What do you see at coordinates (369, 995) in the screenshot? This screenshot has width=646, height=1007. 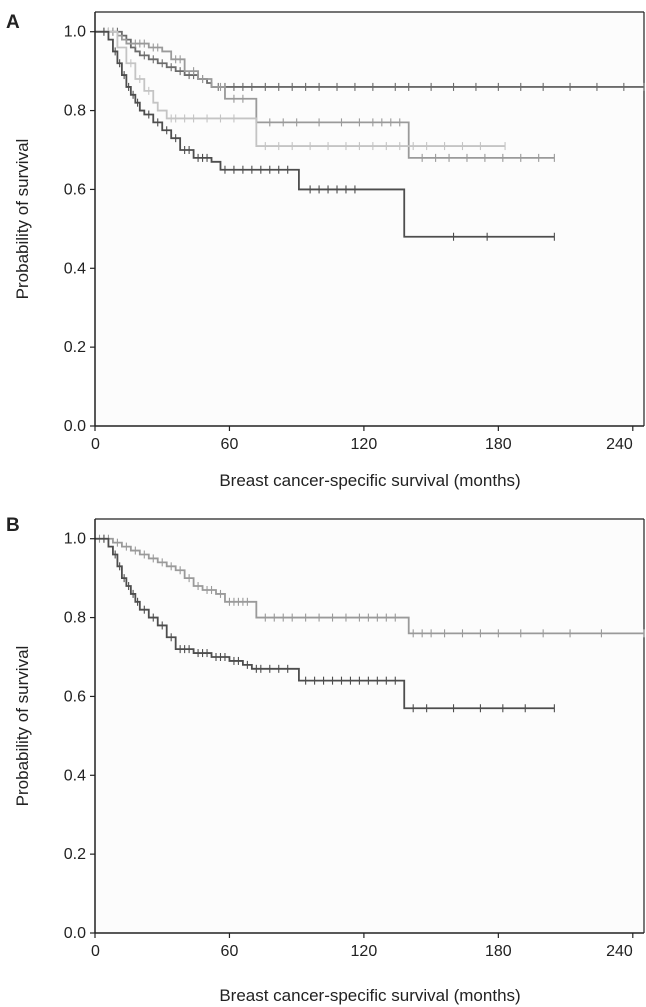 I see `x-axis-title-b: Breast cancer-specific survival (months)` at bounding box center [369, 995].